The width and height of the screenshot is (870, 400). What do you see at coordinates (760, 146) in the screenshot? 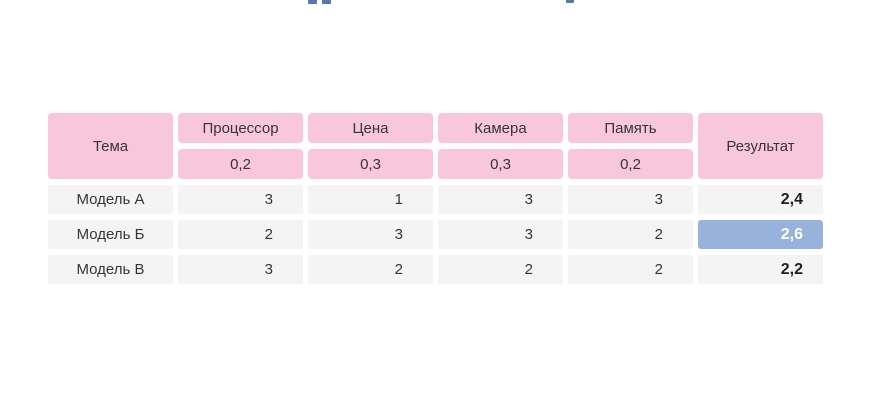
I see `column-header-result: Результат` at bounding box center [760, 146].